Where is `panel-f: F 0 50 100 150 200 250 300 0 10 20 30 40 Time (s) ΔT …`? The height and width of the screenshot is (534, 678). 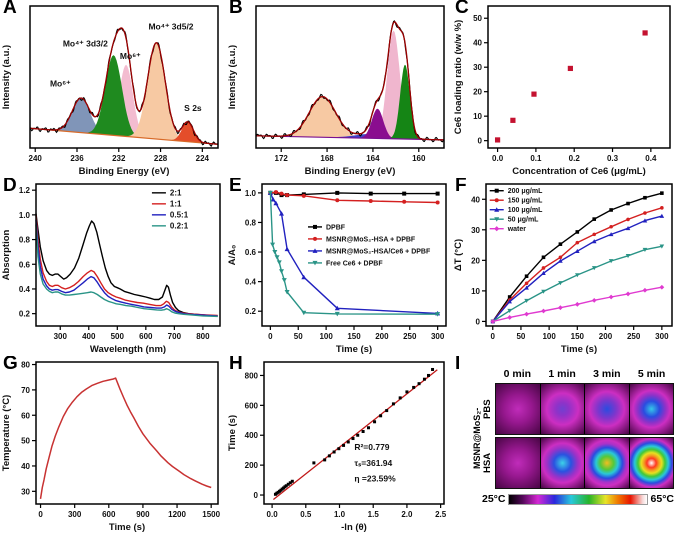 panel-f: F 0 50 100 150 200 250 300 0 10 20 30 40 Time (s) ΔT … is located at coordinates (565, 267).